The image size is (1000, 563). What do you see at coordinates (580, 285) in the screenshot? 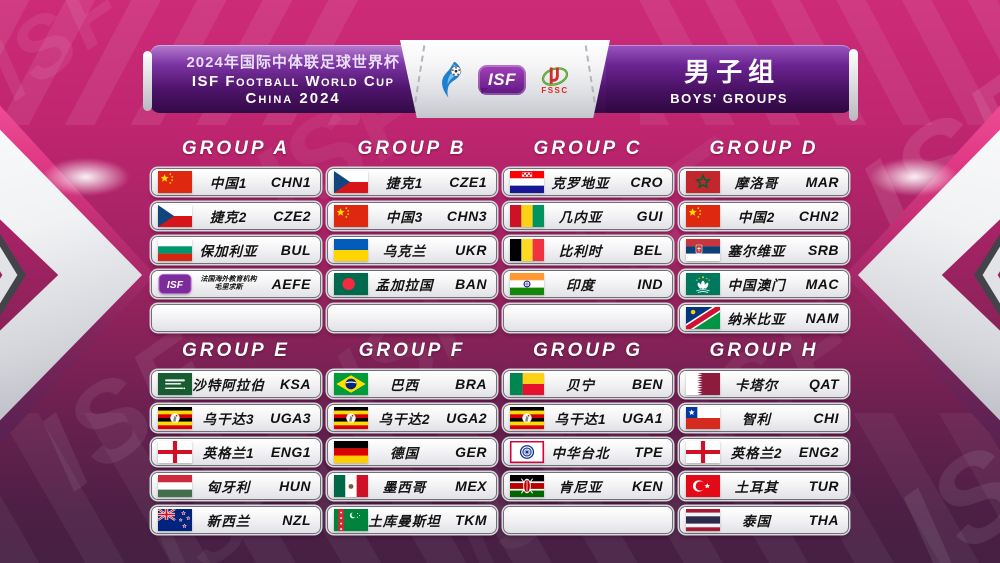
I see `team-name: 印度` at bounding box center [580, 285].